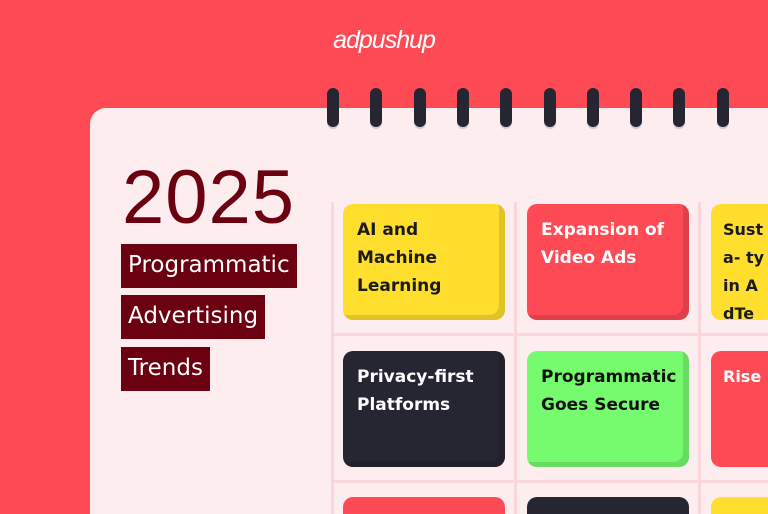  What do you see at coordinates (209, 197) in the screenshot?
I see `year-heading: 2025` at bounding box center [209, 197].